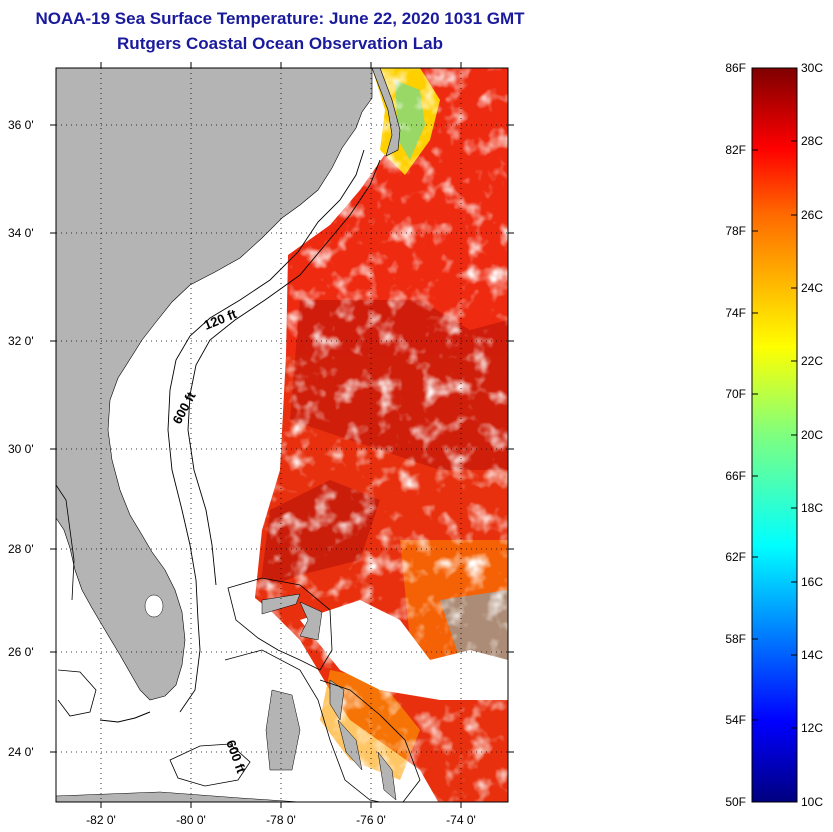  I want to click on lake-okeechobee, so click(154, 606).